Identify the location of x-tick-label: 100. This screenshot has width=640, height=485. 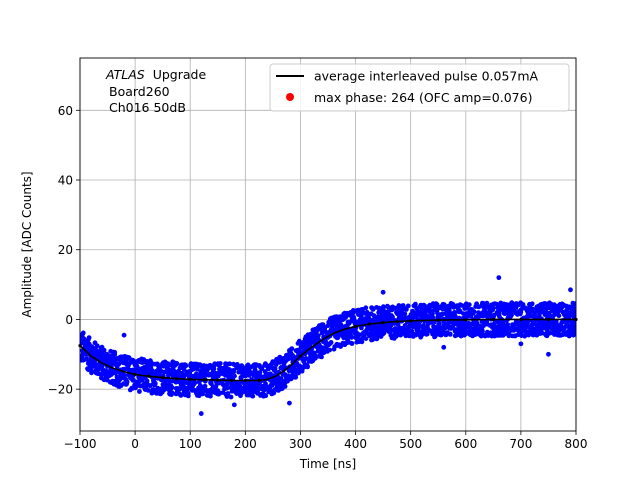
(190, 444).